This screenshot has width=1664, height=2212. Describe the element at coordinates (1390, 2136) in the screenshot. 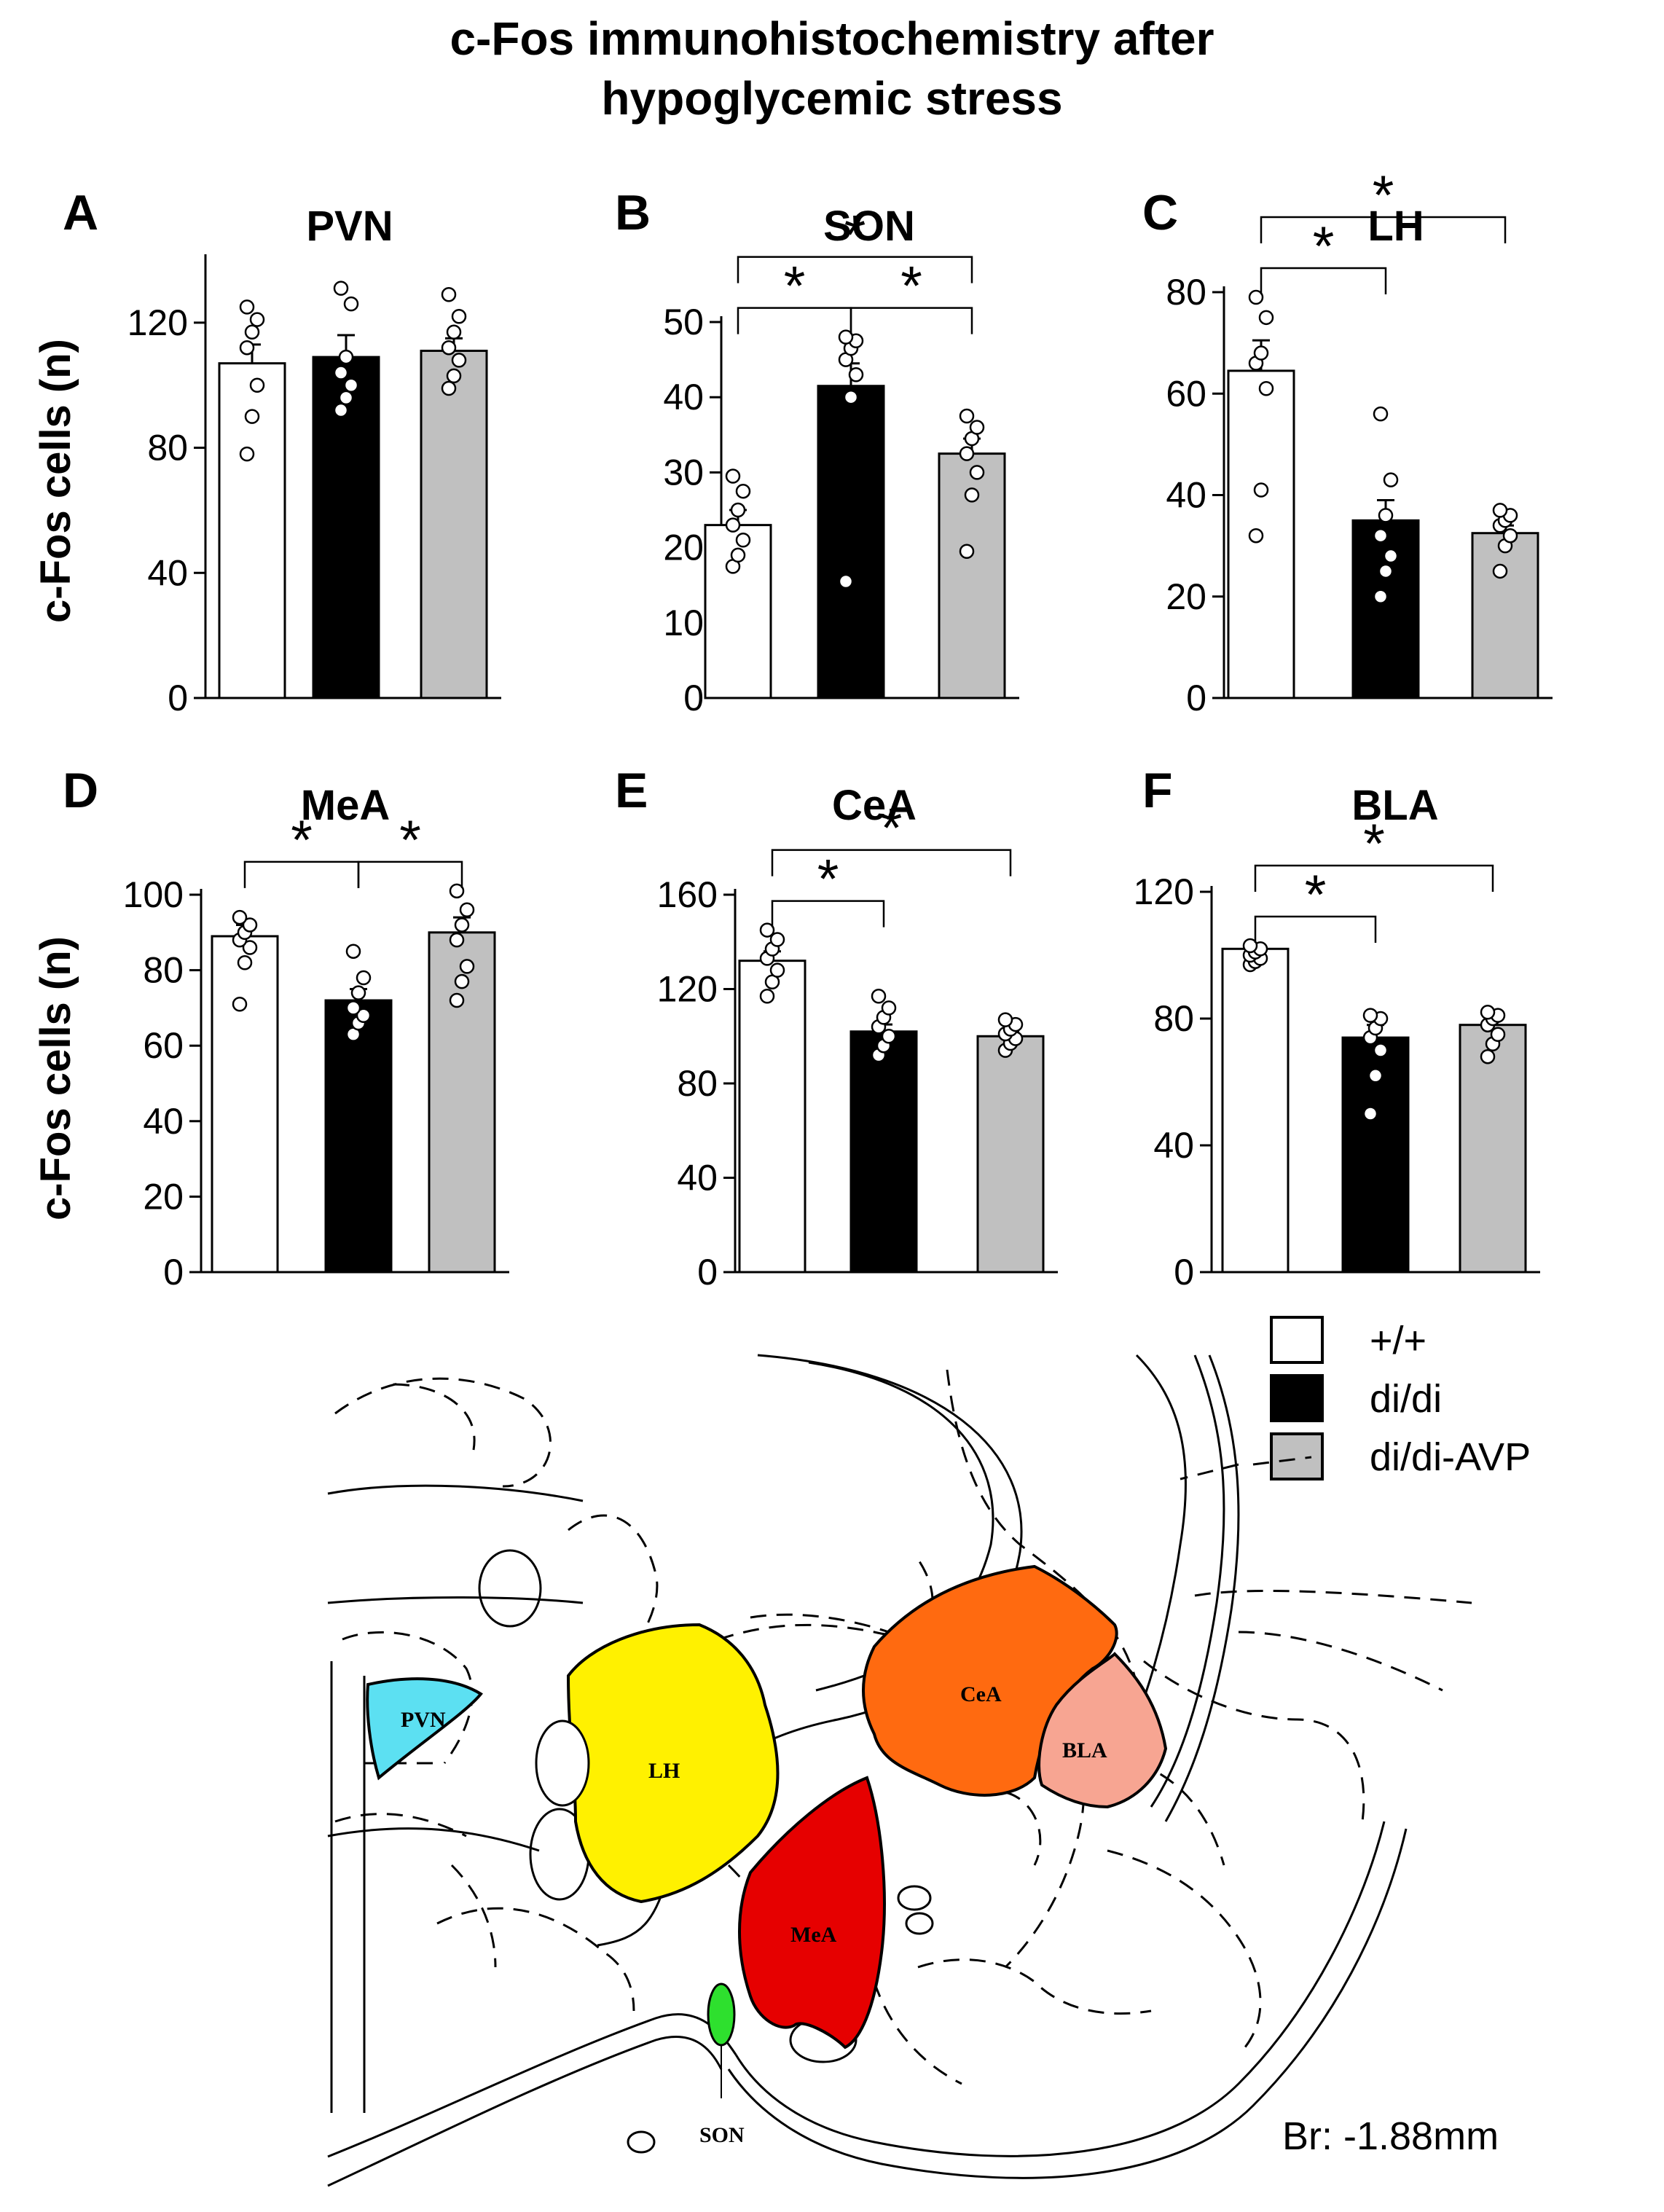

I see `bregma-note: Br: -1.88mm` at that location.